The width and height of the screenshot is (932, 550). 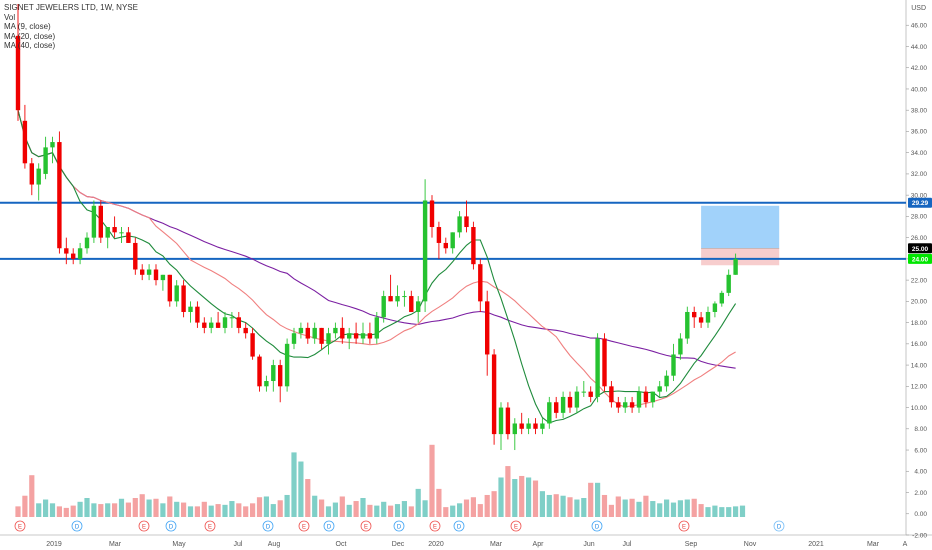 What do you see at coordinates (919, 26) in the screenshot?
I see `price-tick-label: 46.00` at bounding box center [919, 26].